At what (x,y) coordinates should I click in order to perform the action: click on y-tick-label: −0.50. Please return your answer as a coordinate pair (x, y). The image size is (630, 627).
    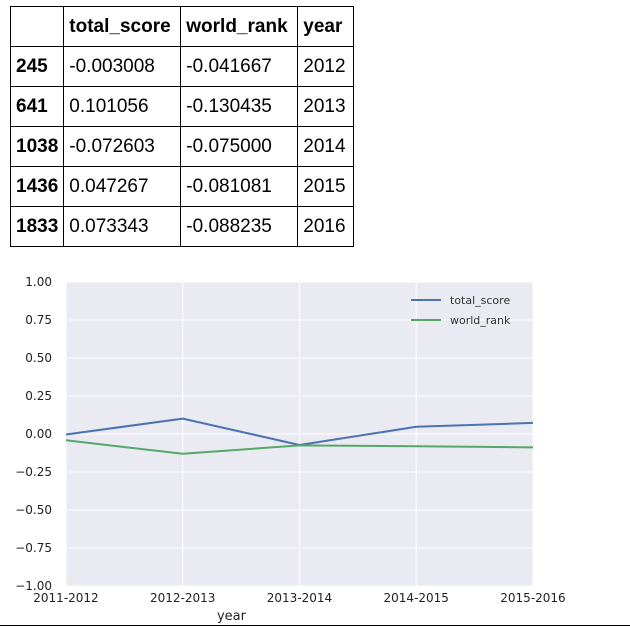
    Looking at the image, I should click on (33, 510).